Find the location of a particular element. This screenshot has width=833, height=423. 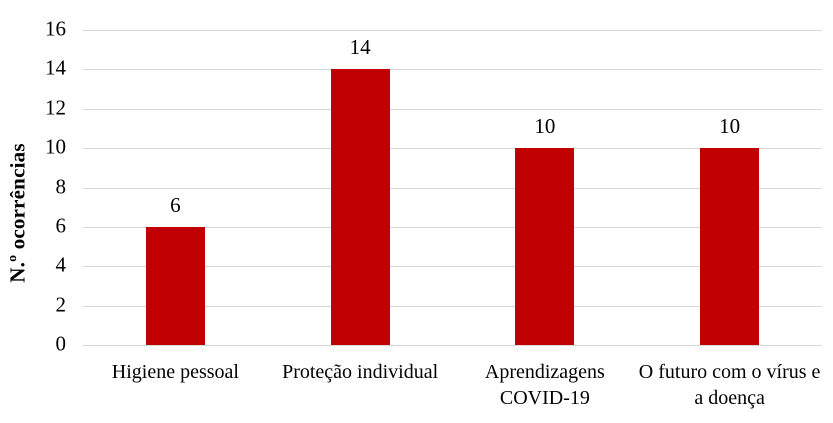

x-axis-label: Proteção individual is located at coordinates (360, 372).